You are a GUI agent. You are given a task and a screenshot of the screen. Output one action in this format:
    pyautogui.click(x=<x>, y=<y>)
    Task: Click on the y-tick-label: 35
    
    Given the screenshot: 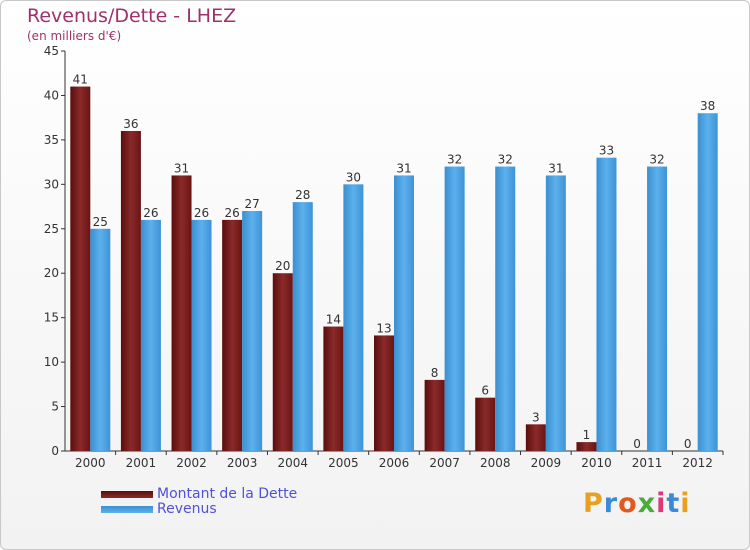 What is the action you would take?
    pyautogui.click(x=51, y=140)
    